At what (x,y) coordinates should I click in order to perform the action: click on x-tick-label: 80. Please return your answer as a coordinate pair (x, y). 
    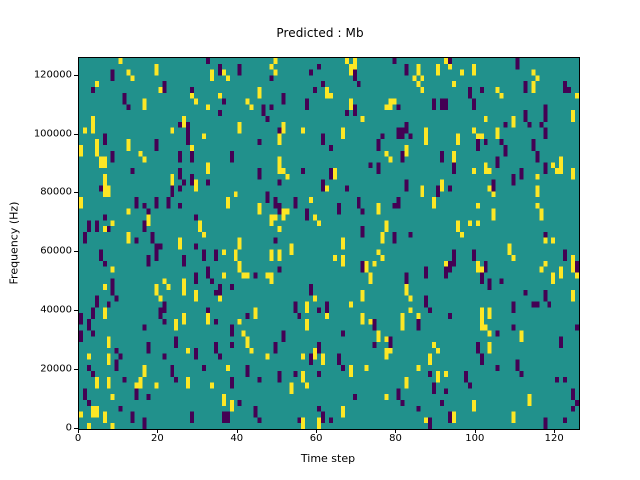
    Looking at the image, I should click on (395, 438).